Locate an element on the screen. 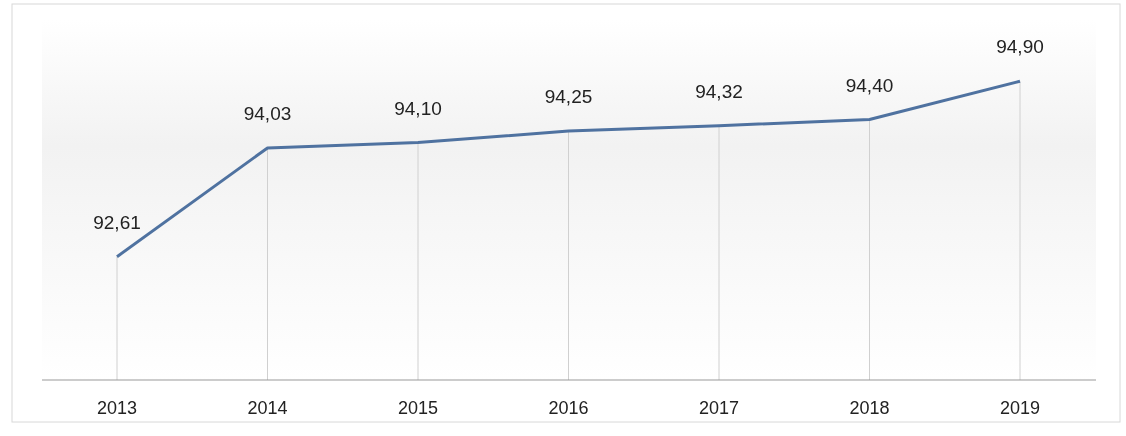 This screenshot has width=1126, height=436. x-tick-label: 2017 is located at coordinates (719, 408).